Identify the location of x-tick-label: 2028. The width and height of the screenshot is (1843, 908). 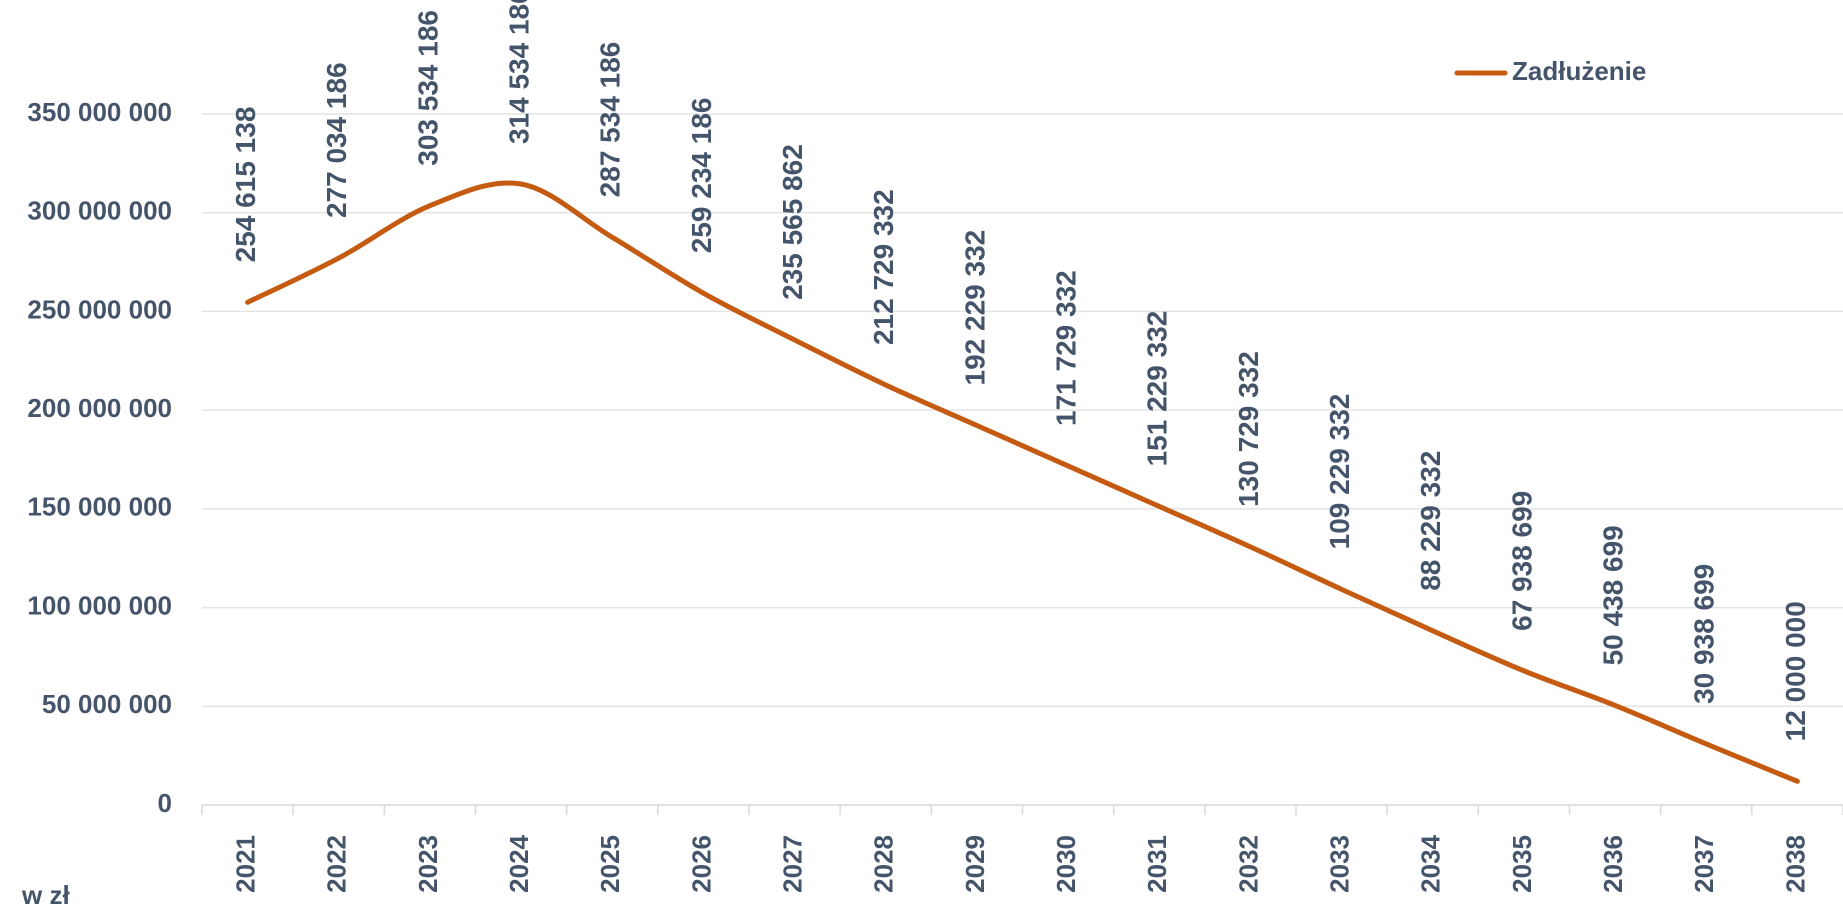
(884, 864).